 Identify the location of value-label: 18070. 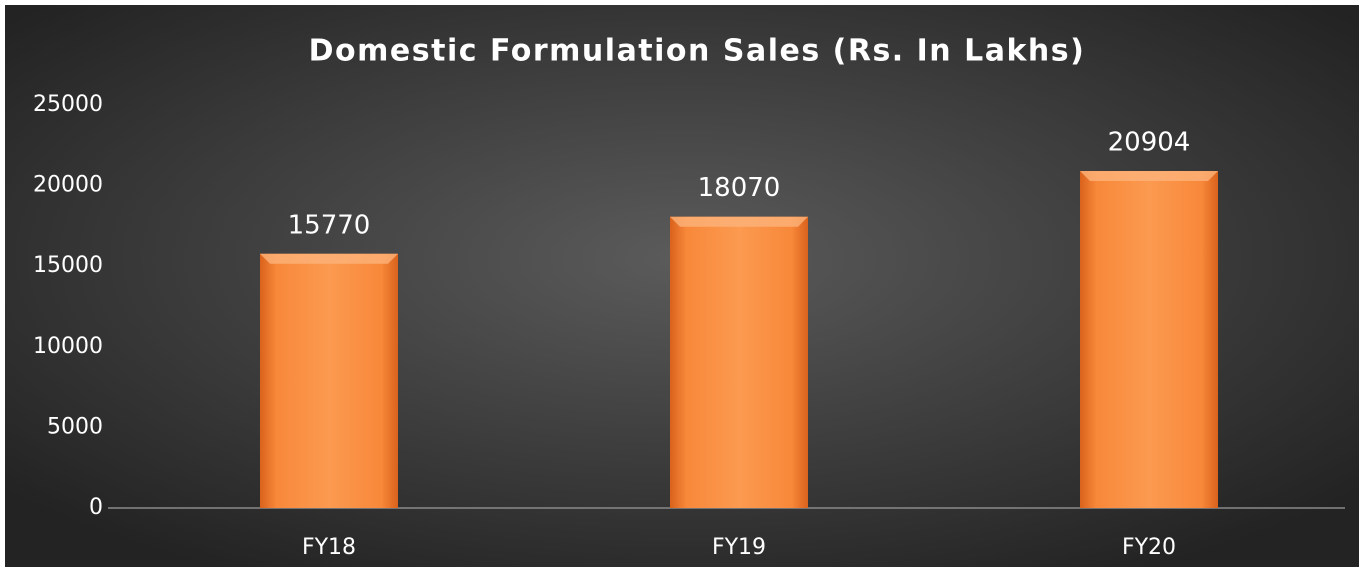
(739, 188).